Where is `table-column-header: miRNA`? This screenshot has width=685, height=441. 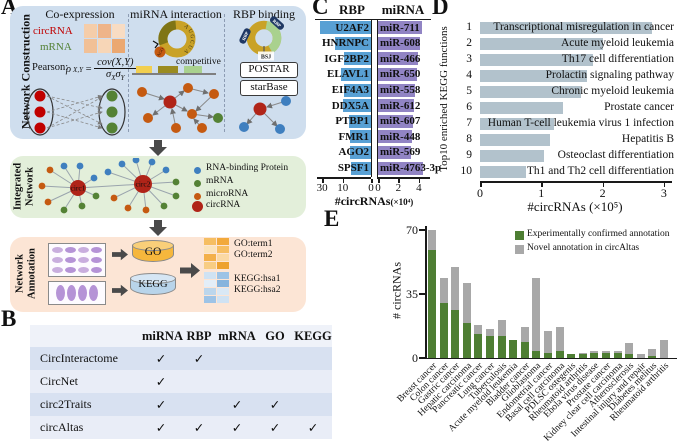 table-column-header: miRNA is located at coordinates (162, 335).